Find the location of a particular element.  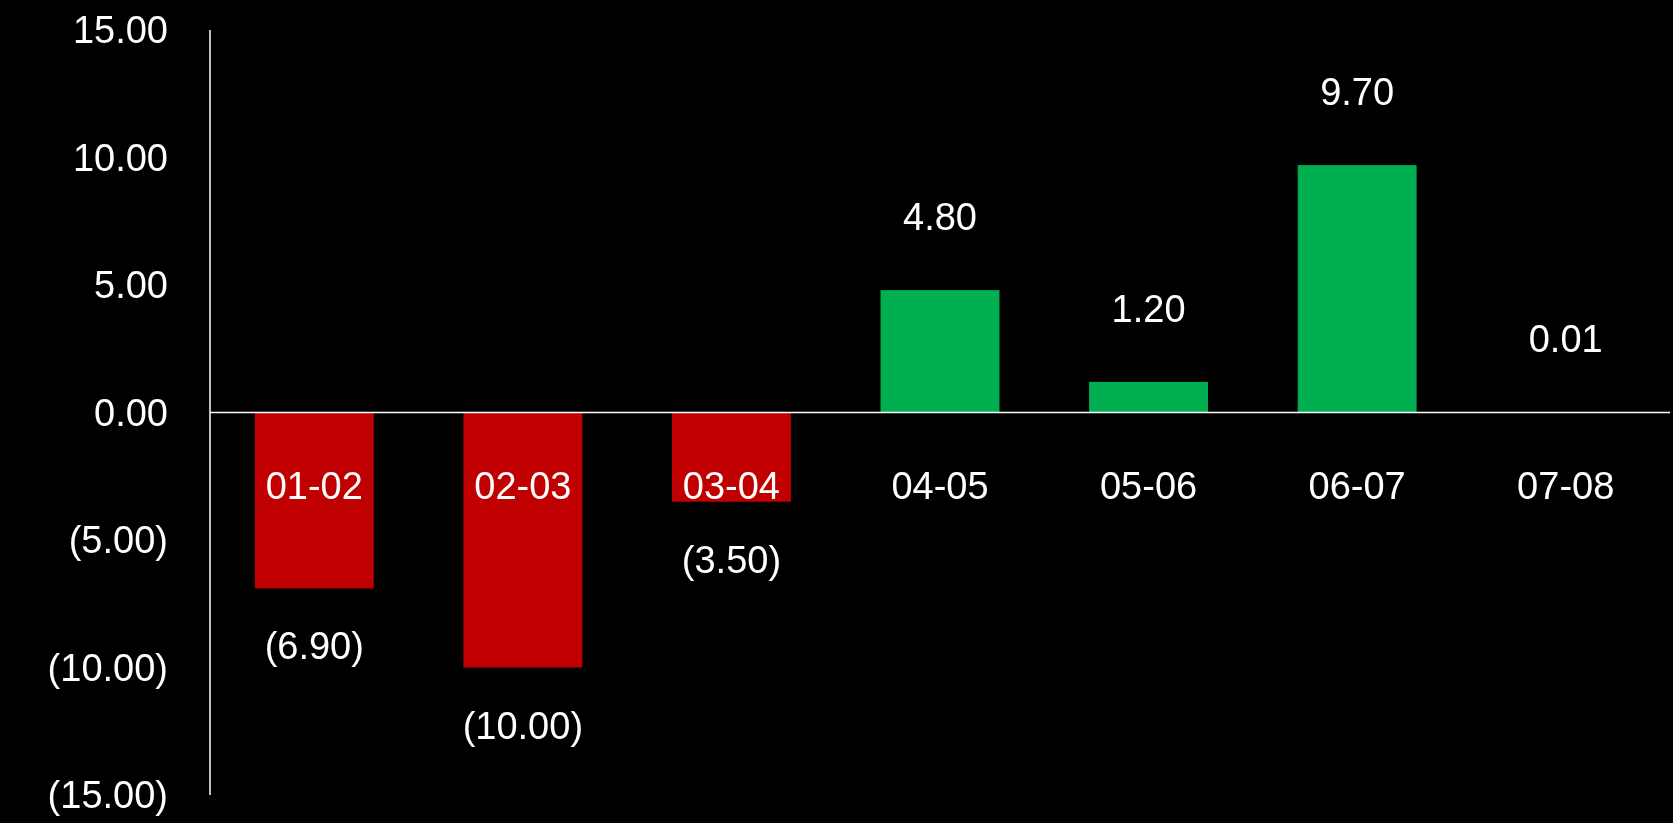

y-tick-label: (5.00) is located at coordinates (118, 540).